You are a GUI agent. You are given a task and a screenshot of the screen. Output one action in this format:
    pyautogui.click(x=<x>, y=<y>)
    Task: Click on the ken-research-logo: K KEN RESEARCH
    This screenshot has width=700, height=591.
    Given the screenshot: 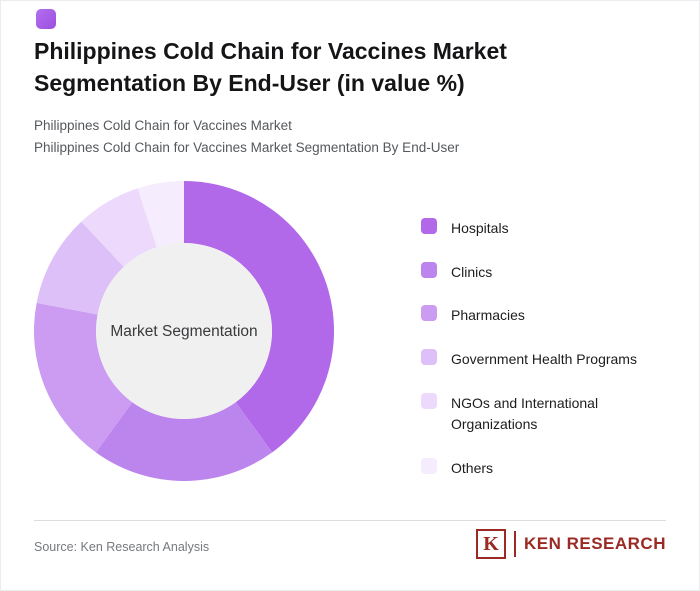 What is the action you would take?
    pyautogui.click(x=570, y=544)
    